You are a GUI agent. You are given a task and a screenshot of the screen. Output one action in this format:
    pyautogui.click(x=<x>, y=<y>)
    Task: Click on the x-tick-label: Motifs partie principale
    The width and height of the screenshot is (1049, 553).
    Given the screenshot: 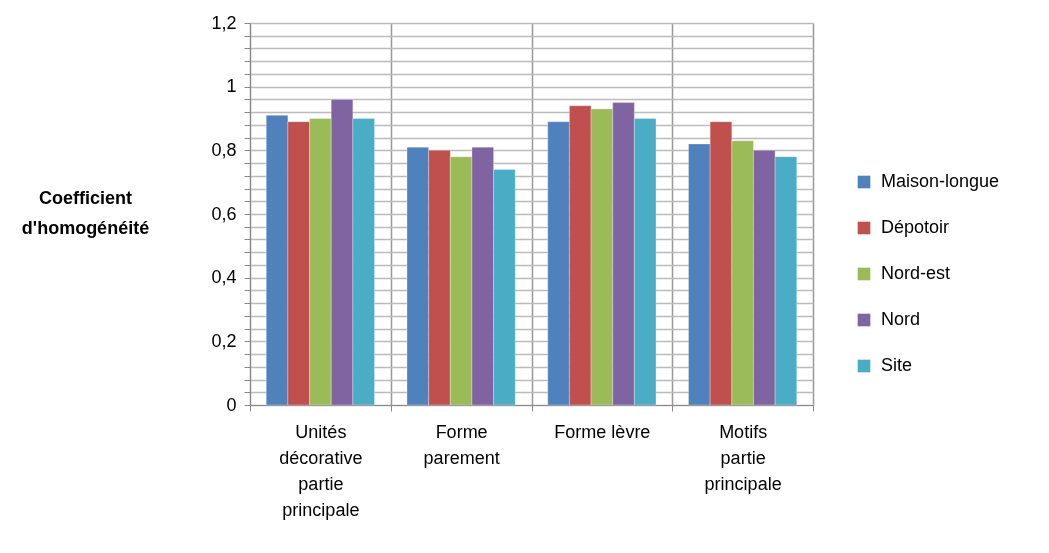 What is the action you would take?
    pyautogui.click(x=743, y=457)
    